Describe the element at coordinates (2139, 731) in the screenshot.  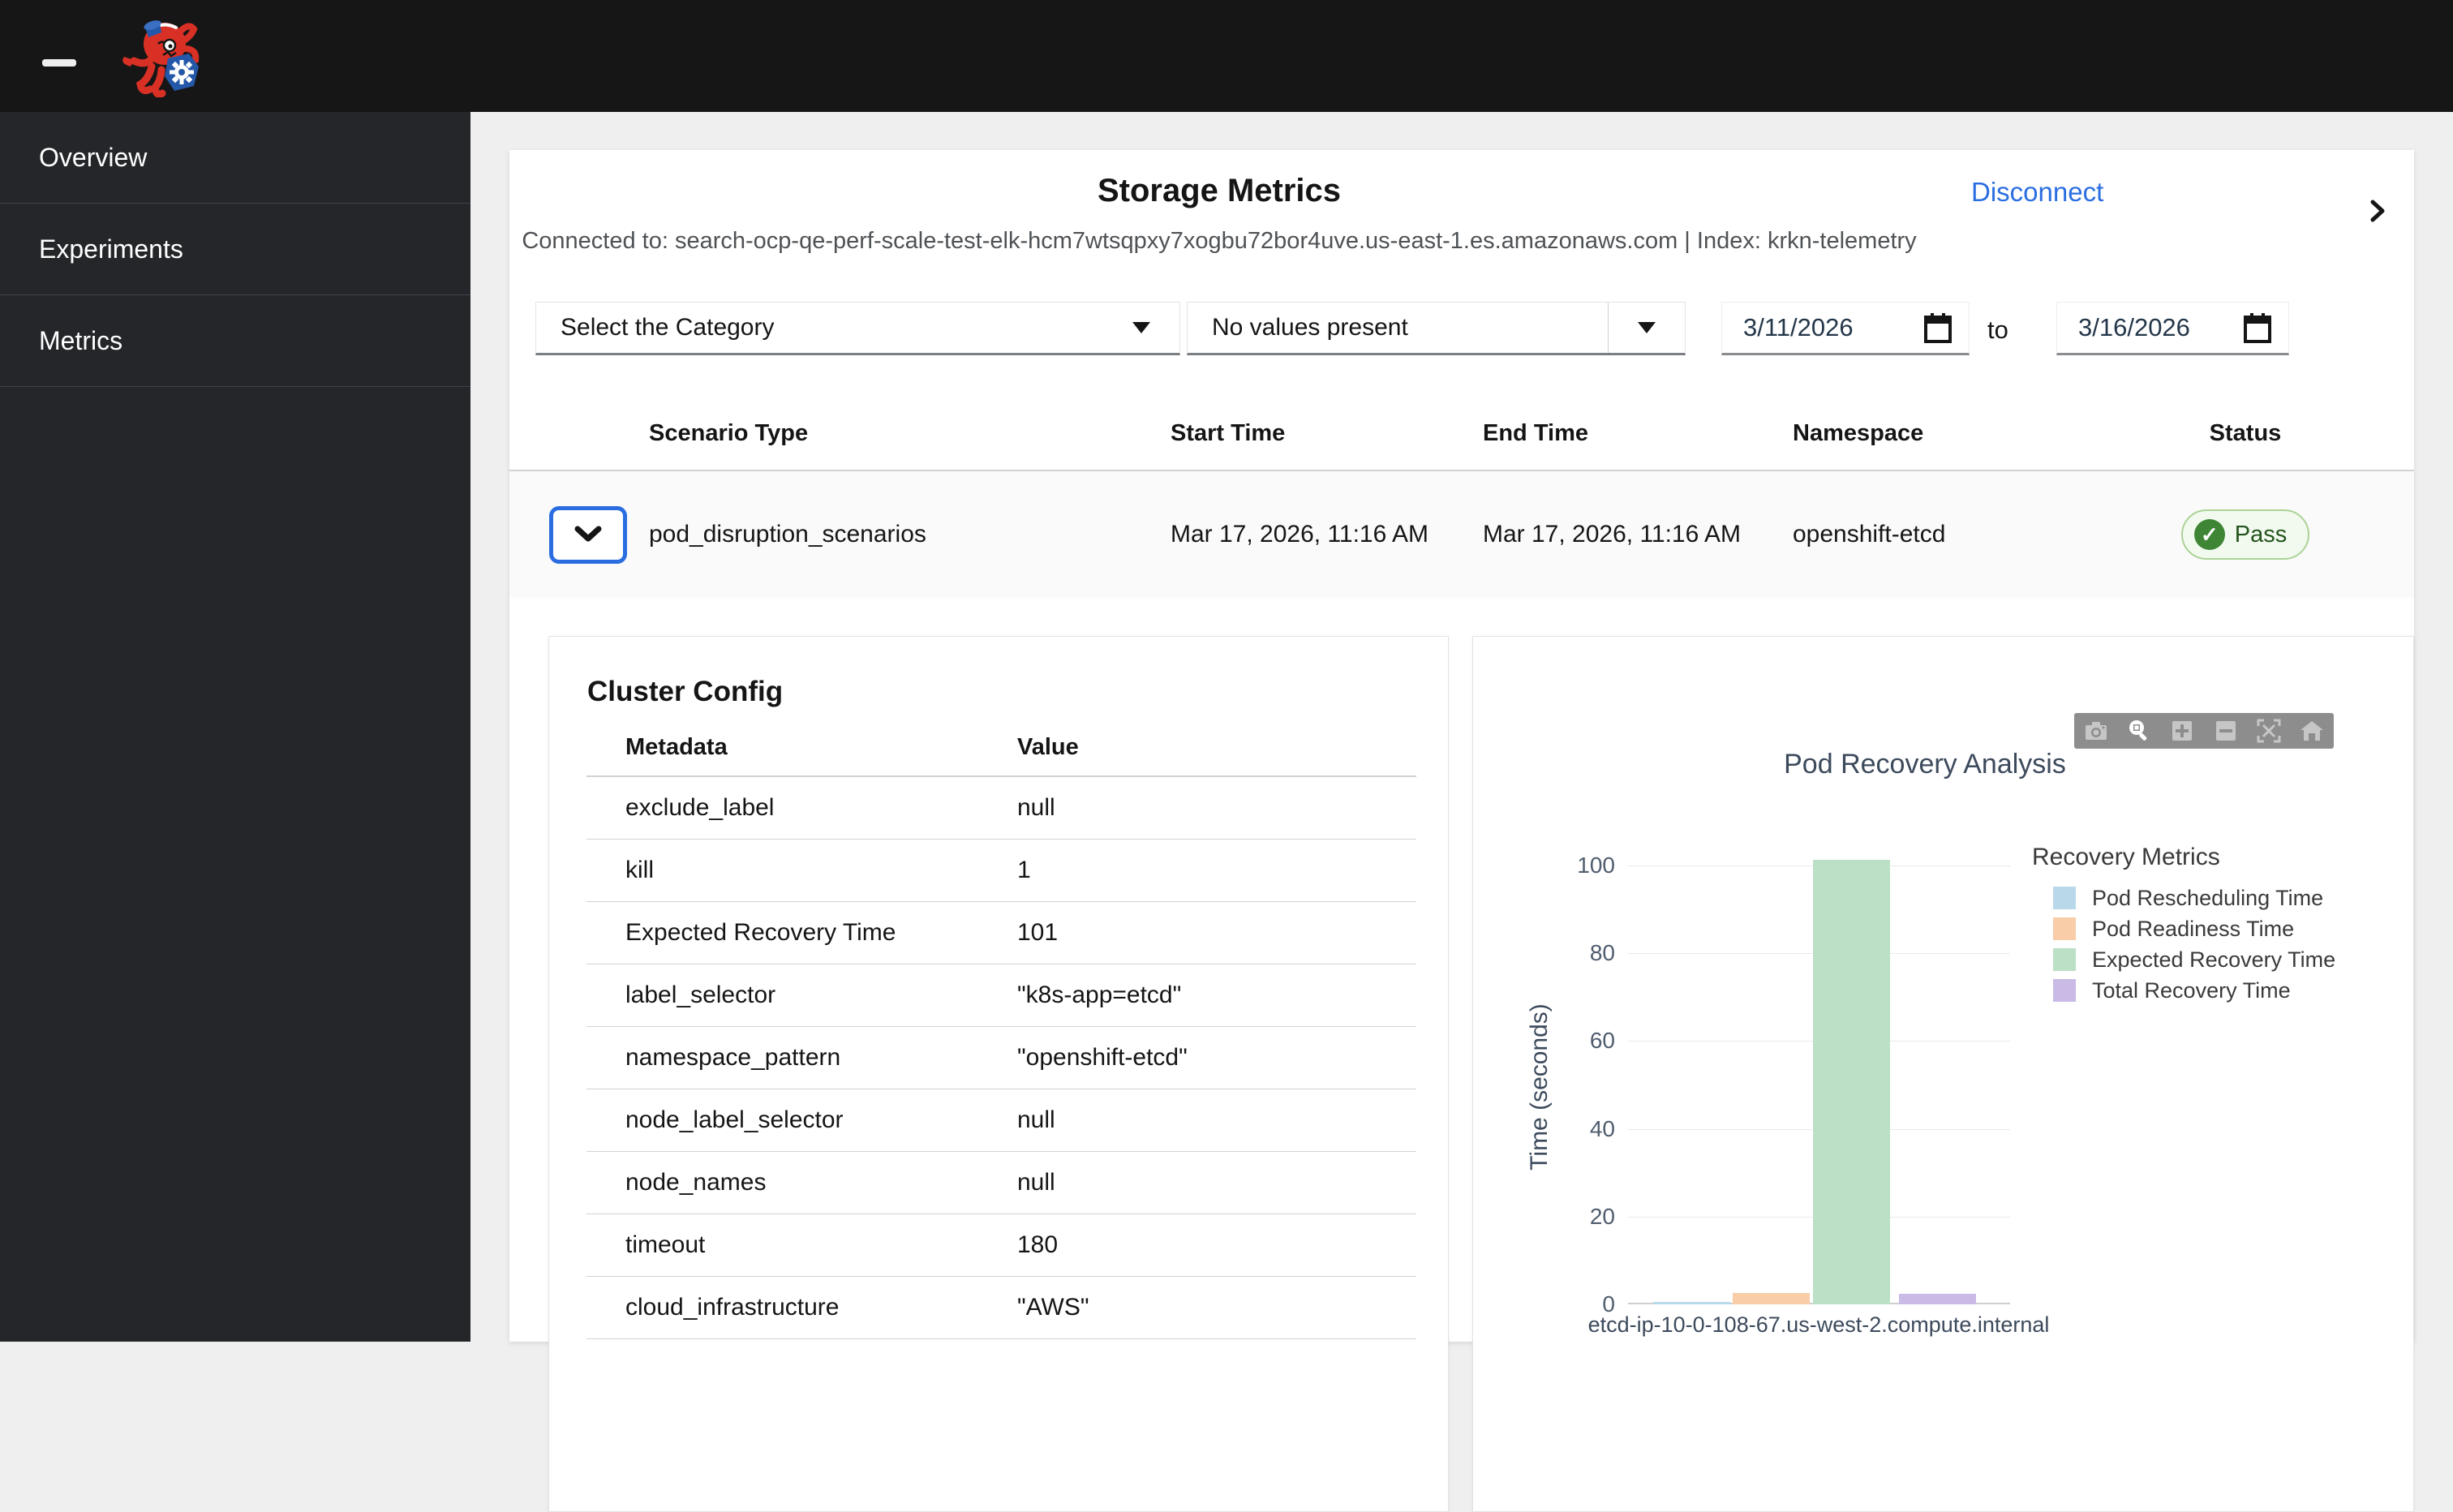
I see `zoom-icon` at that location.